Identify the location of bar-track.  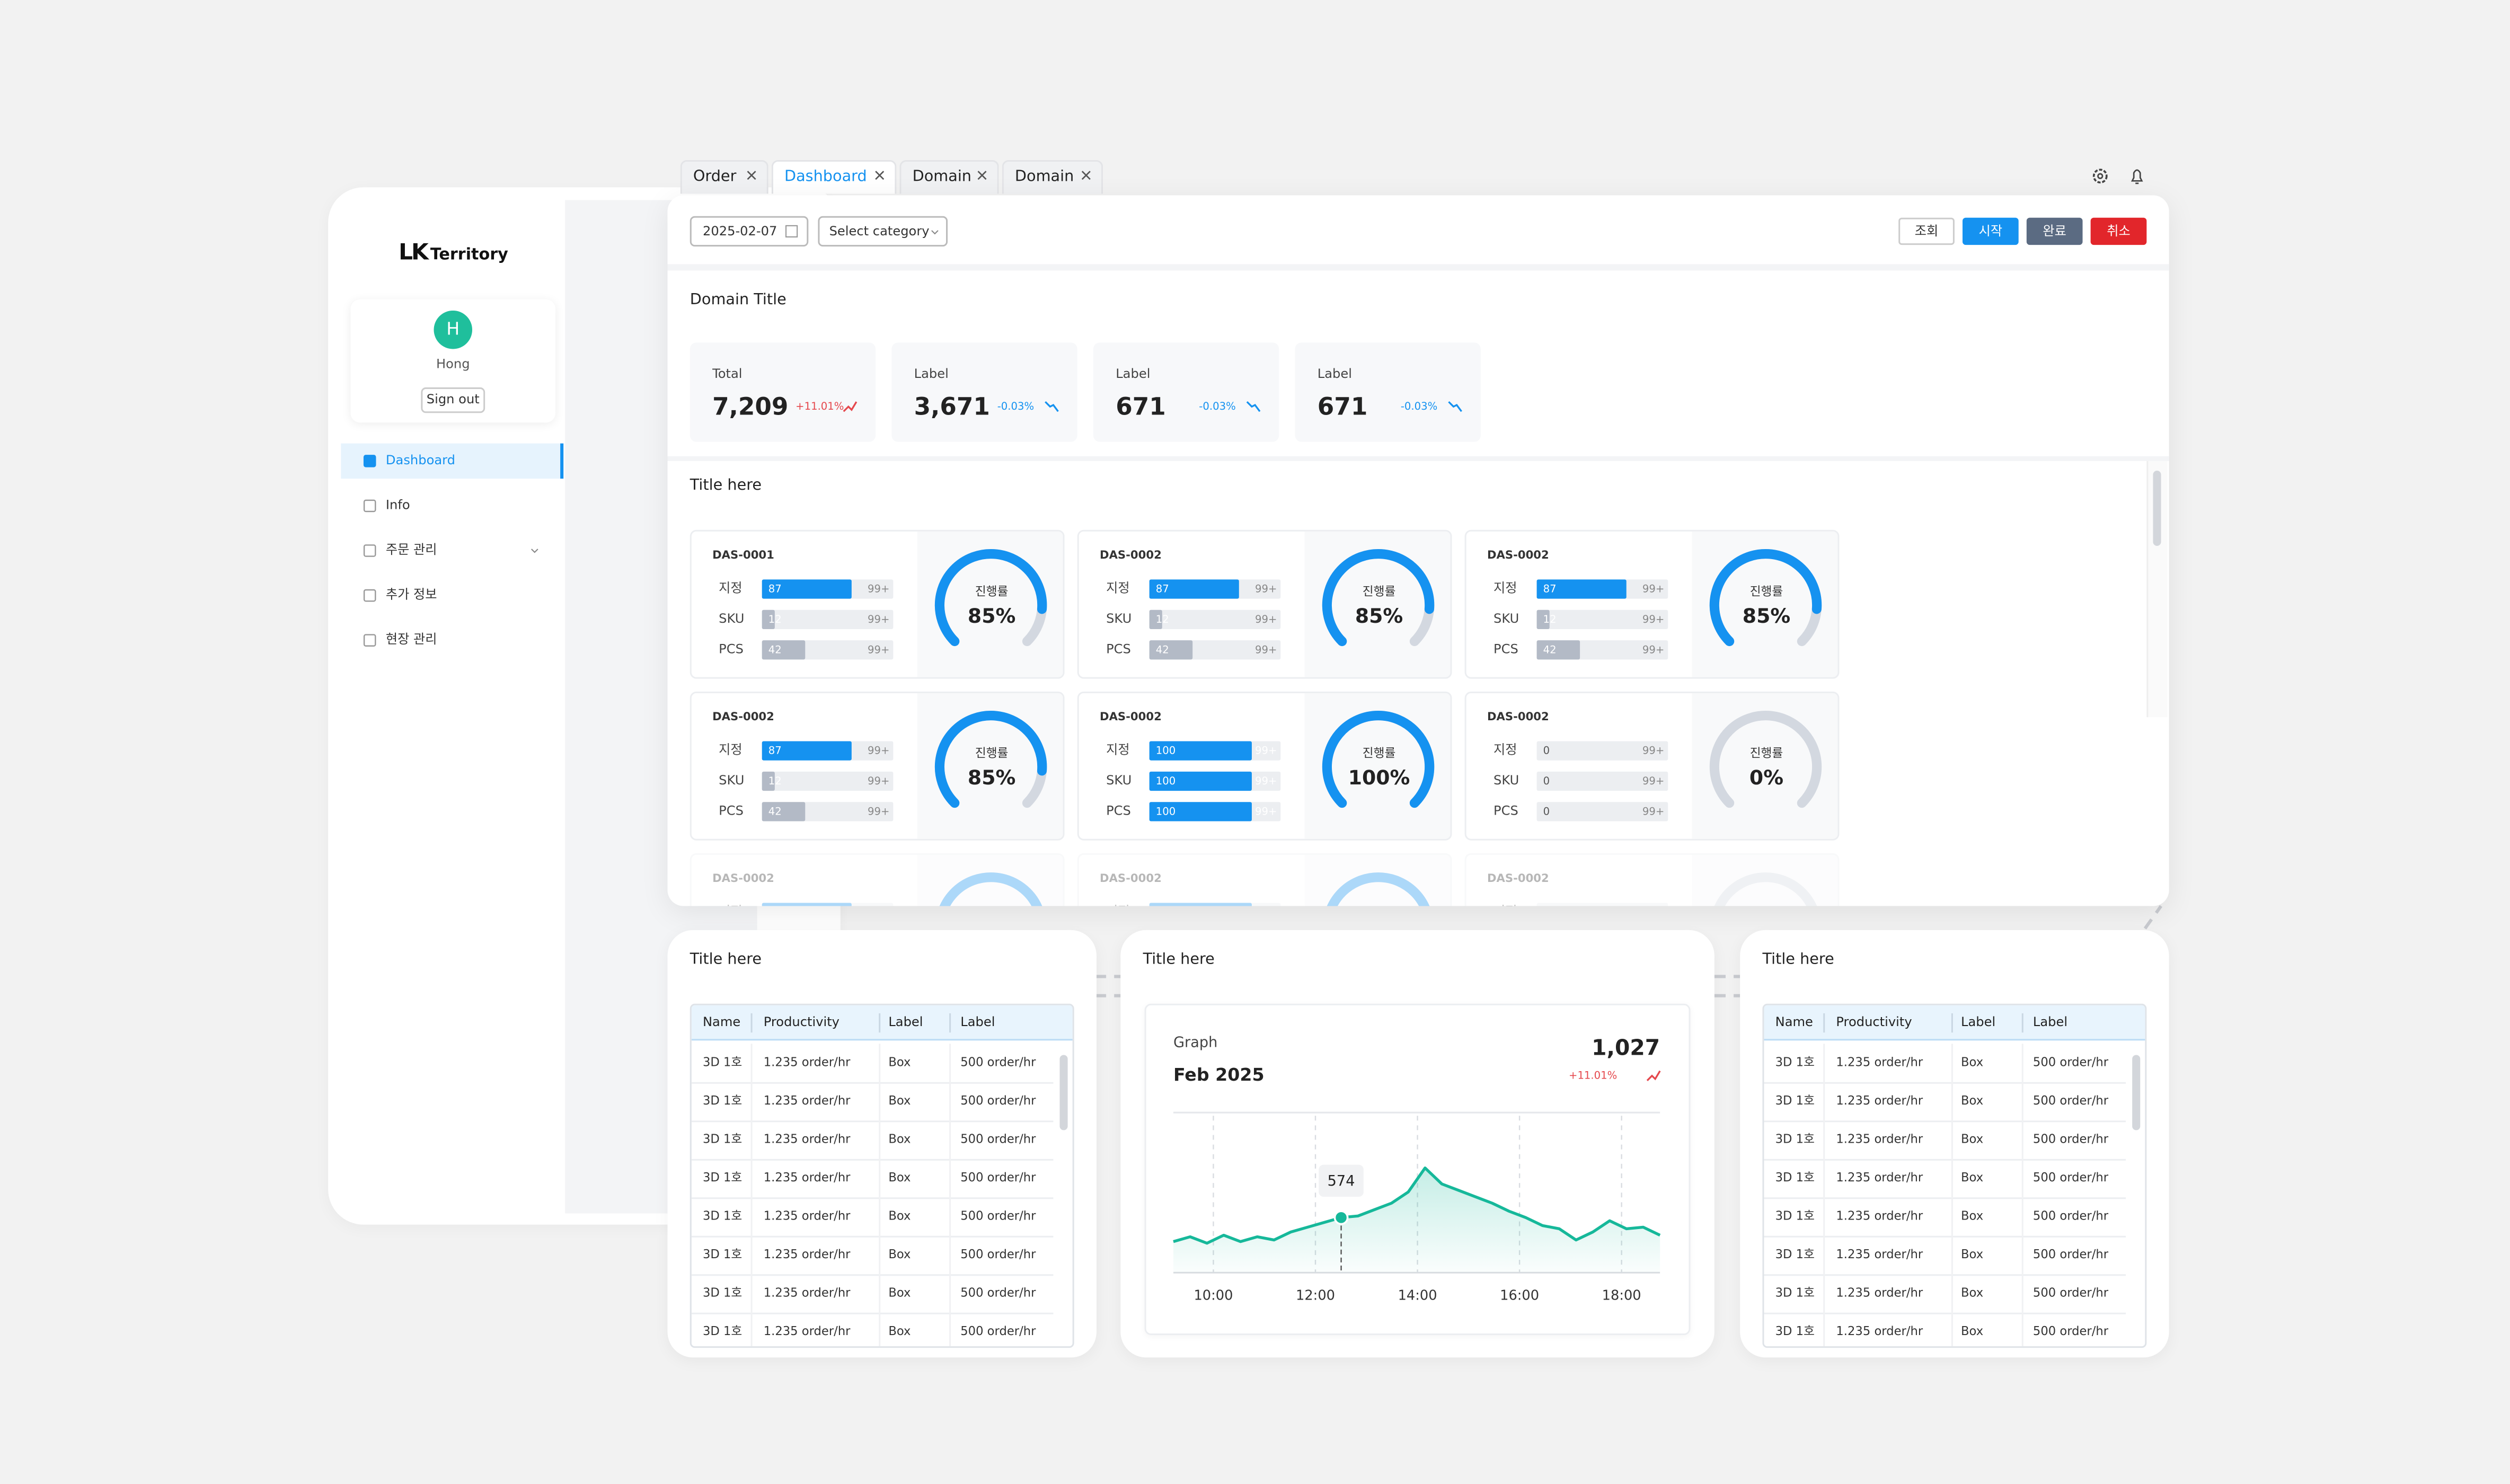
(1215, 904).